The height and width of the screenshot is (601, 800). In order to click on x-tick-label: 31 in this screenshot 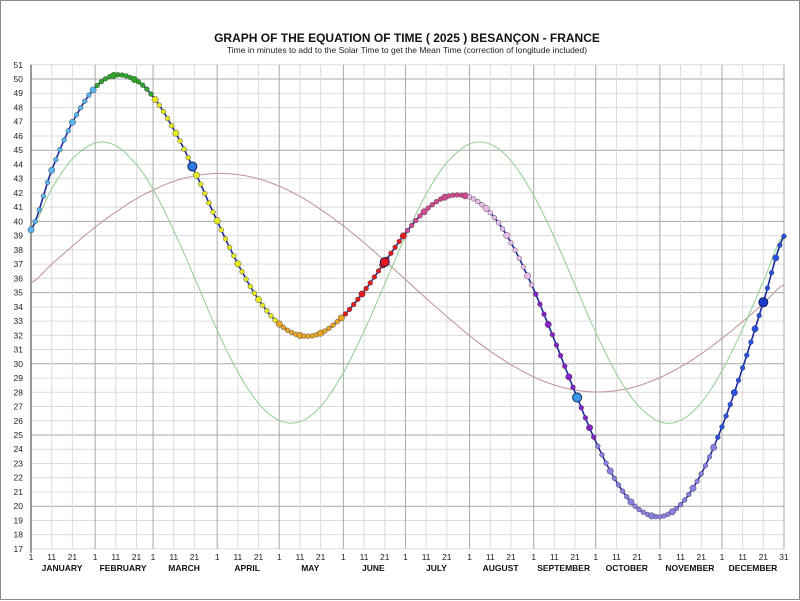, I will do `click(784, 557)`.